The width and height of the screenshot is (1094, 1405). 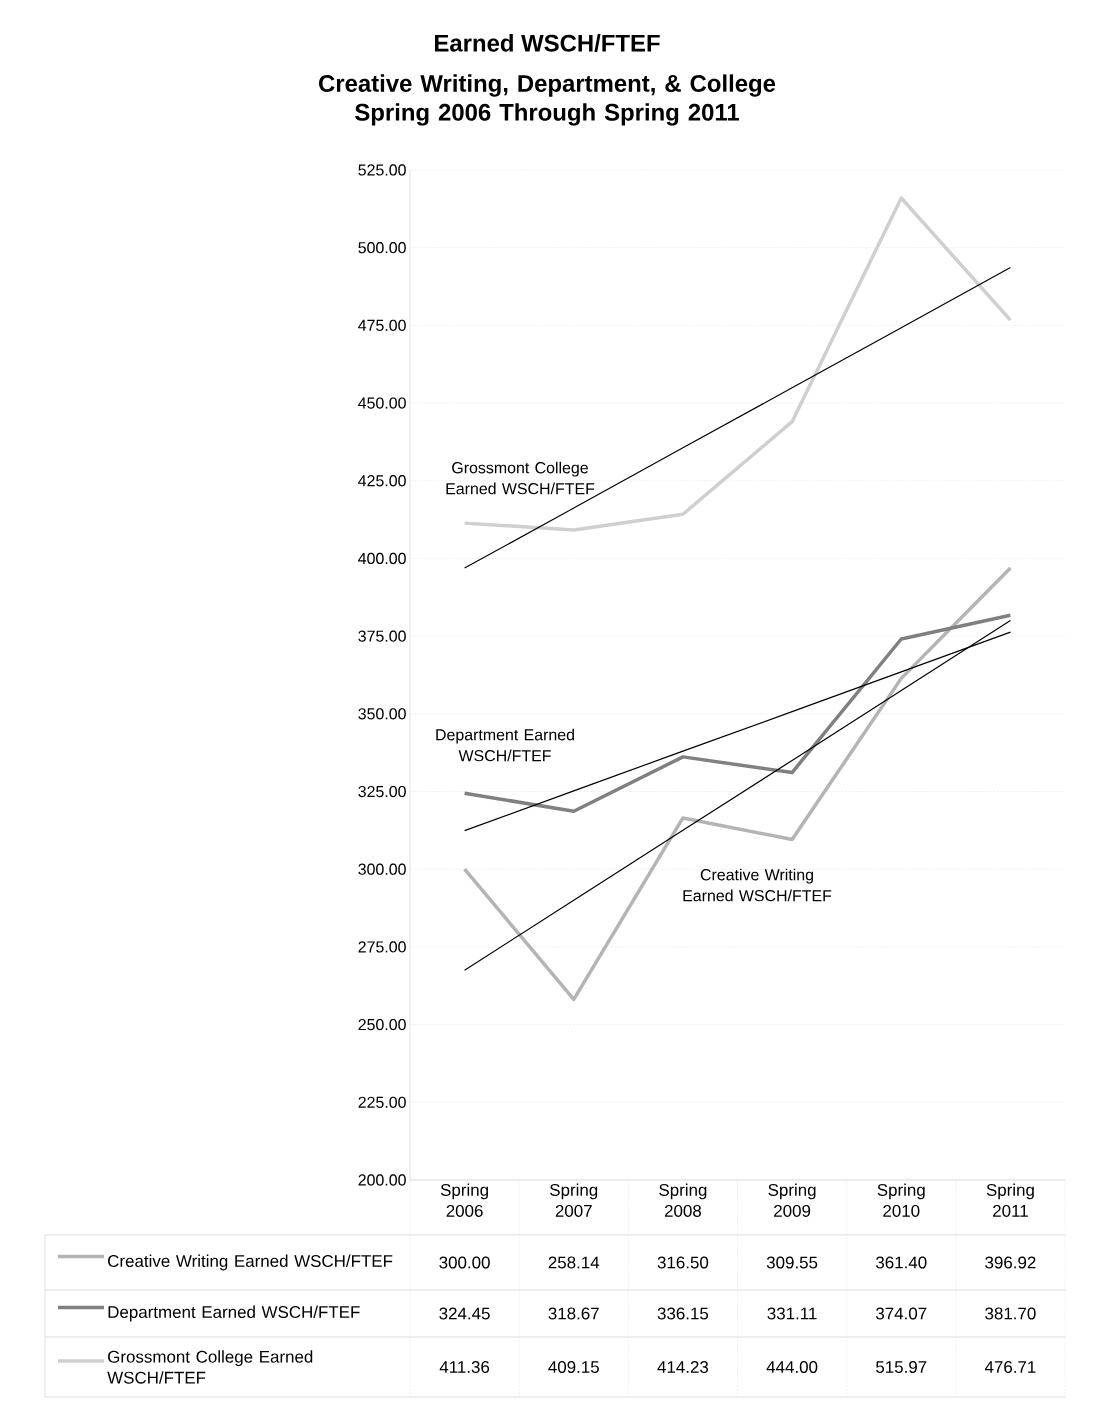 I want to click on legend-label: Grossmont College Earned WSCH/FTEF, so click(x=210, y=1367).